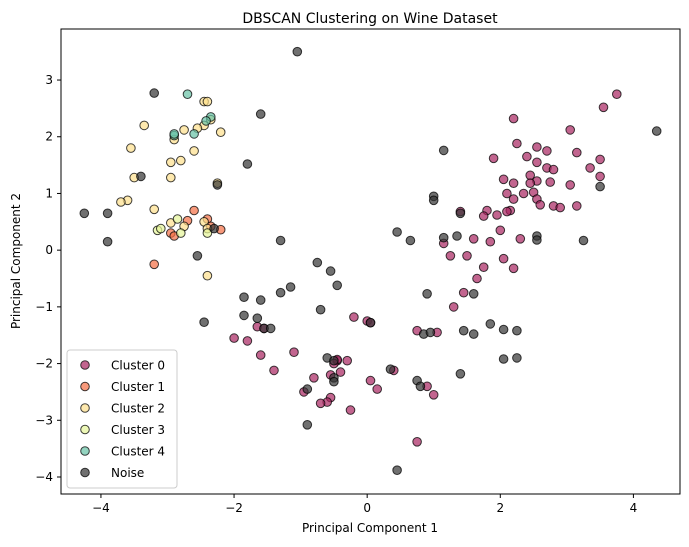  What do you see at coordinates (138, 452) in the screenshot?
I see `legend-label: Cluster 4` at bounding box center [138, 452].